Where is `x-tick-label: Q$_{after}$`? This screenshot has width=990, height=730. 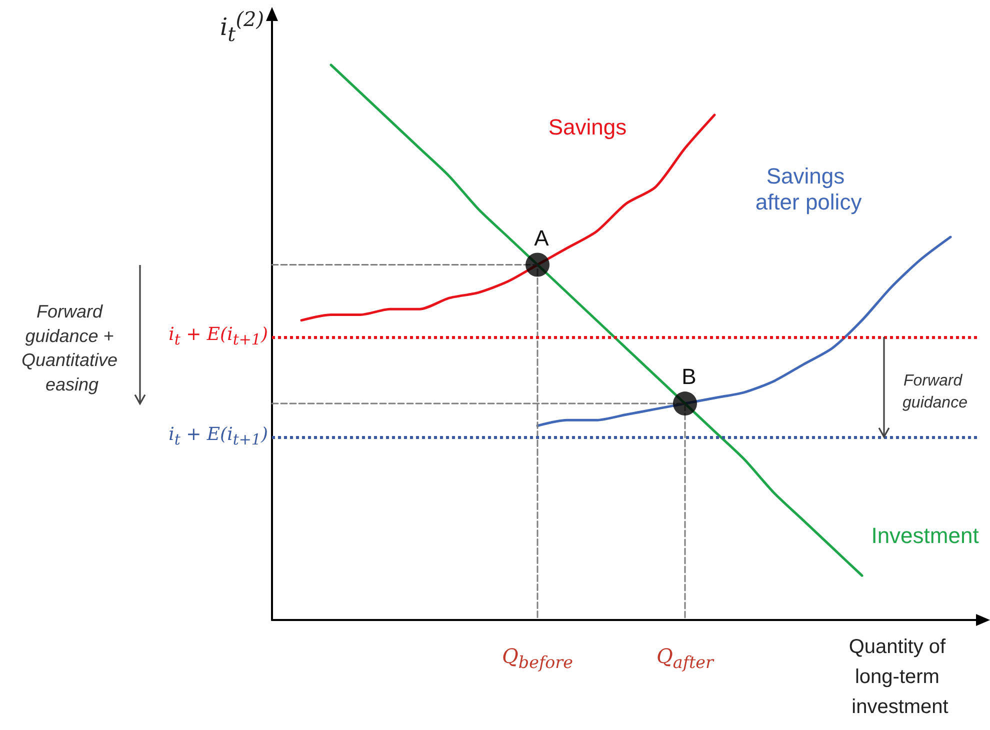 x-tick-label: Q$_{after}$ is located at coordinates (685, 658).